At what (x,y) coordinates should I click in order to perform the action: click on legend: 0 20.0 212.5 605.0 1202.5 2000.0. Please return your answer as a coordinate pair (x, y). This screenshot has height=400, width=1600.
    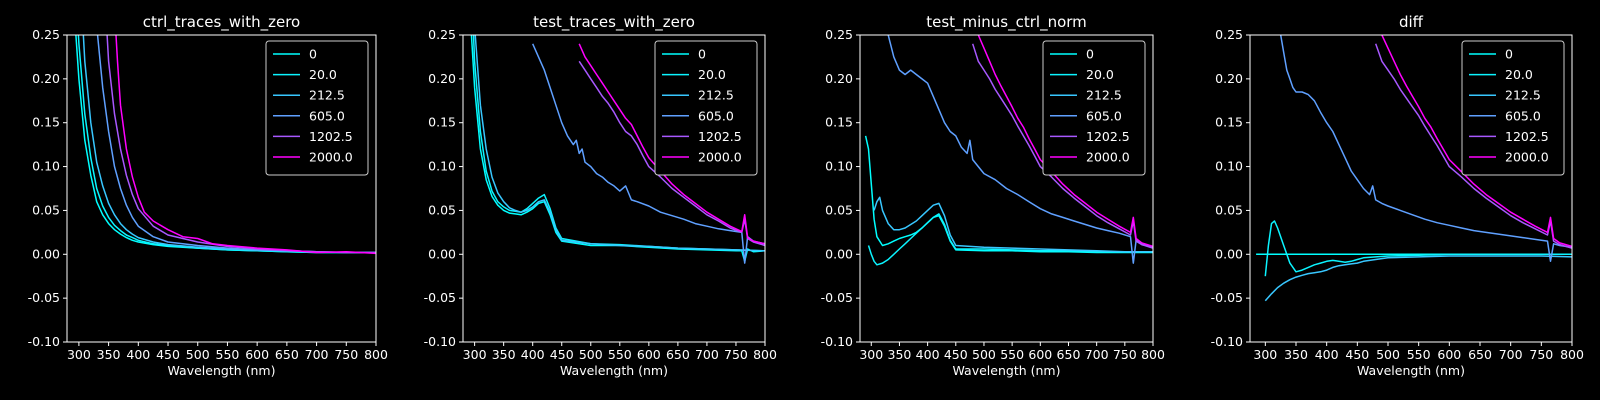
    Looking at the image, I should click on (706, 108).